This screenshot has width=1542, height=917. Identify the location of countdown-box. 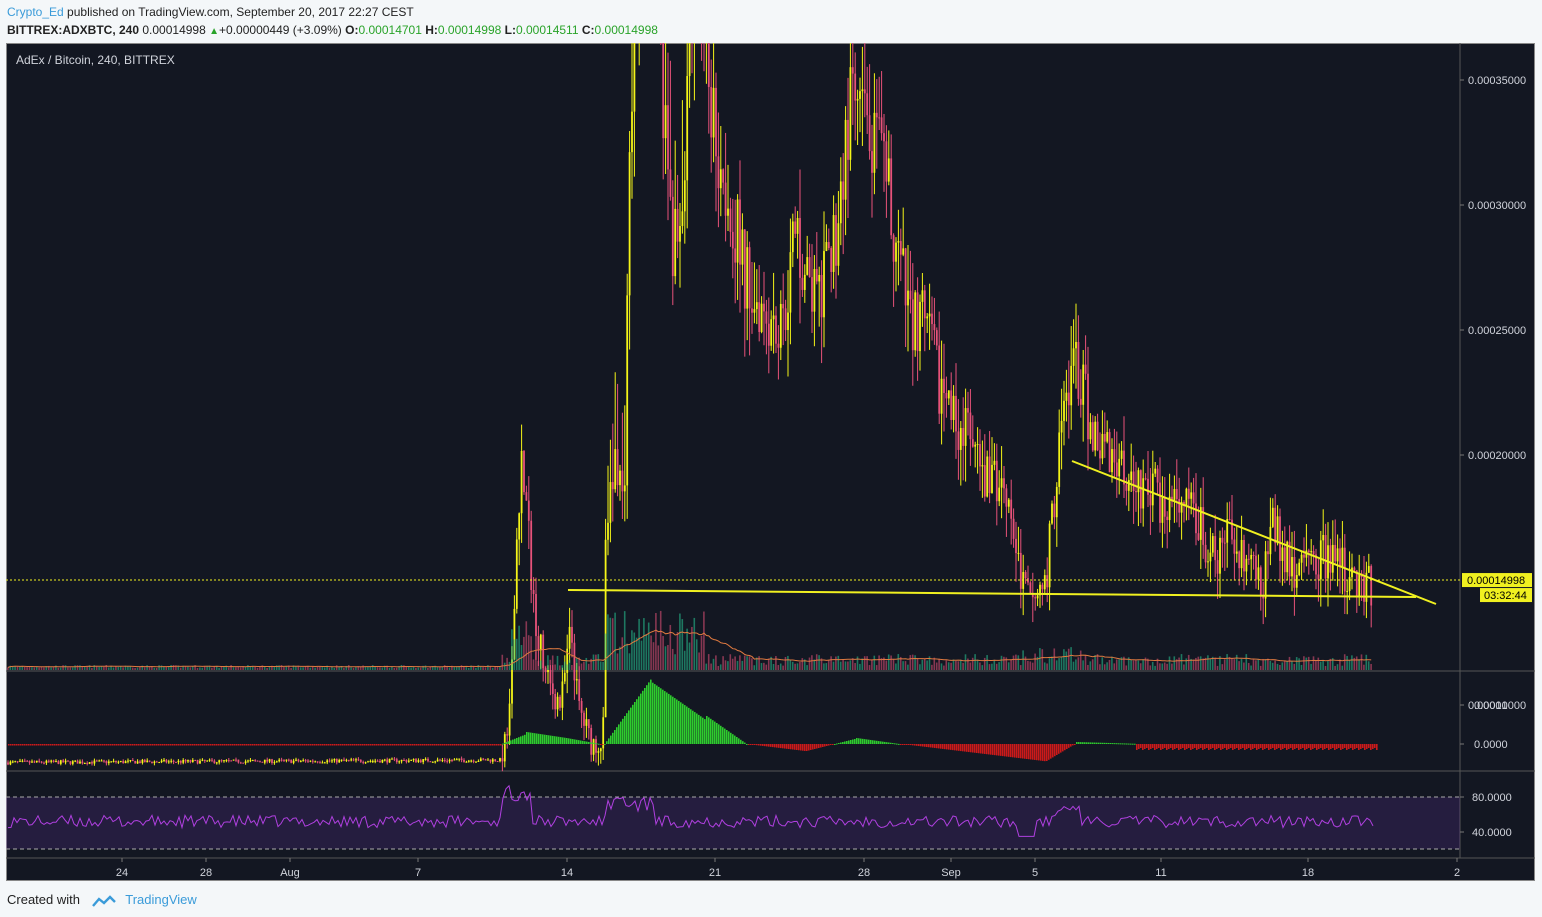
(1506, 595).